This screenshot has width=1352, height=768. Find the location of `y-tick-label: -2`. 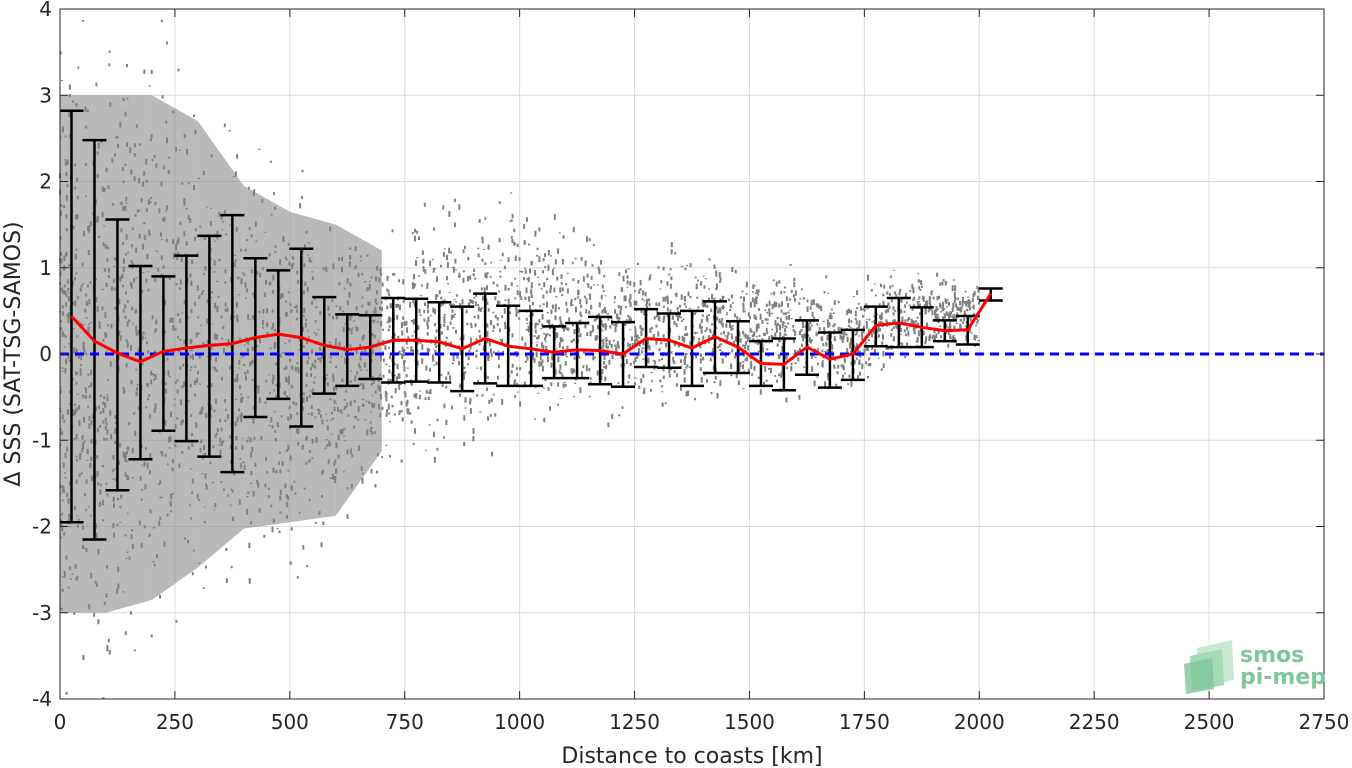

y-tick-label: -2 is located at coordinates (42, 527).